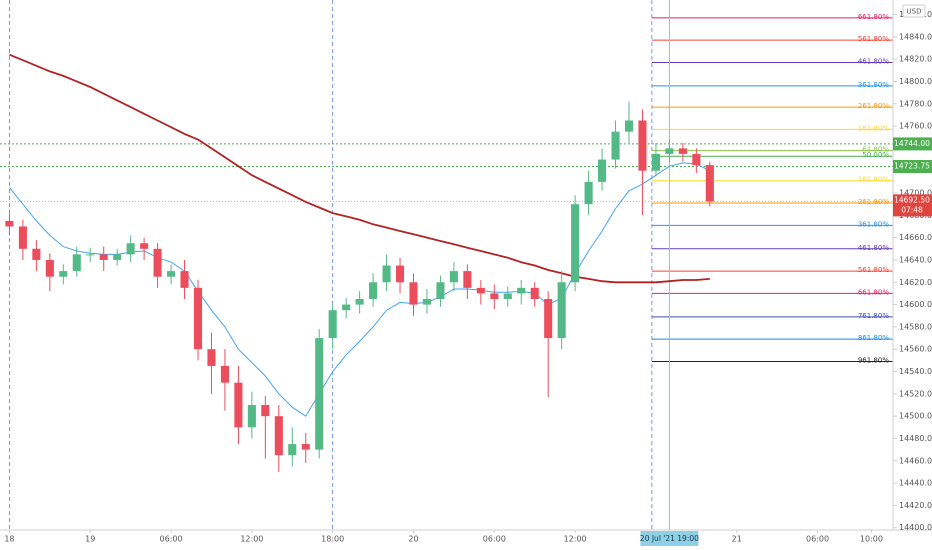 This screenshot has height=550, width=932. Describe the element at coordinates (915, 59) in the screenshot. I see `y-tick-label: 14820.00` at that location.